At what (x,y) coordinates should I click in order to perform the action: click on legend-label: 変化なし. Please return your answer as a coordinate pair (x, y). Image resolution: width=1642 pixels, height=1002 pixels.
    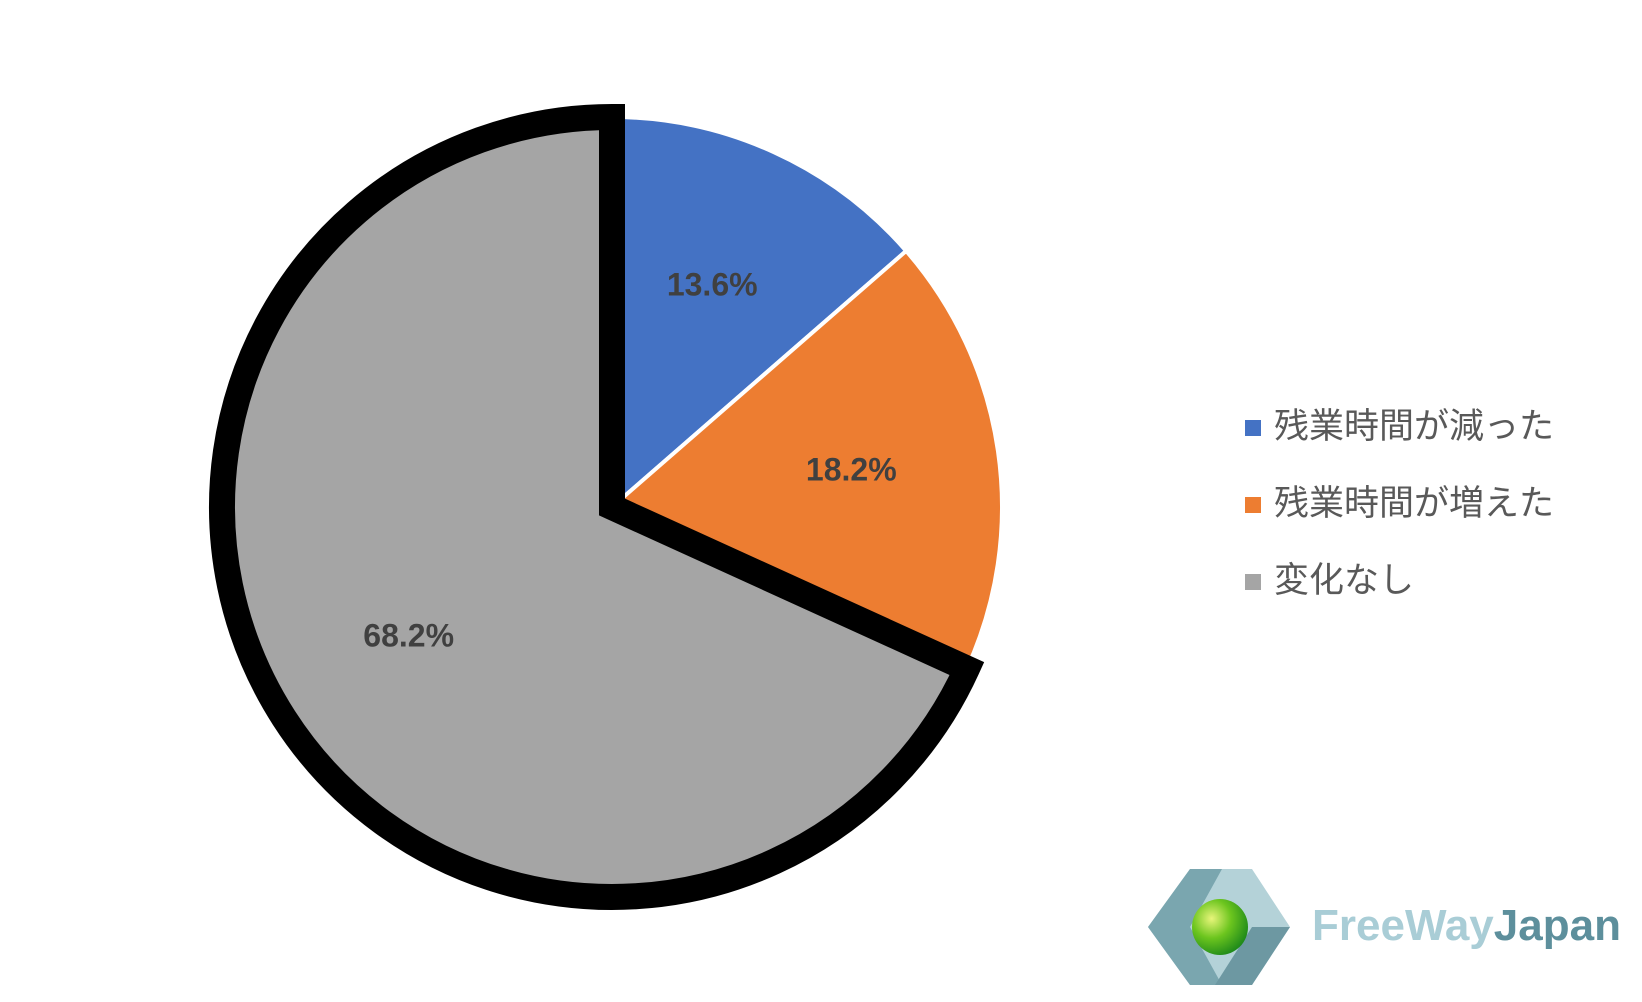
    Looking at the image, I should click on (1344, 581).